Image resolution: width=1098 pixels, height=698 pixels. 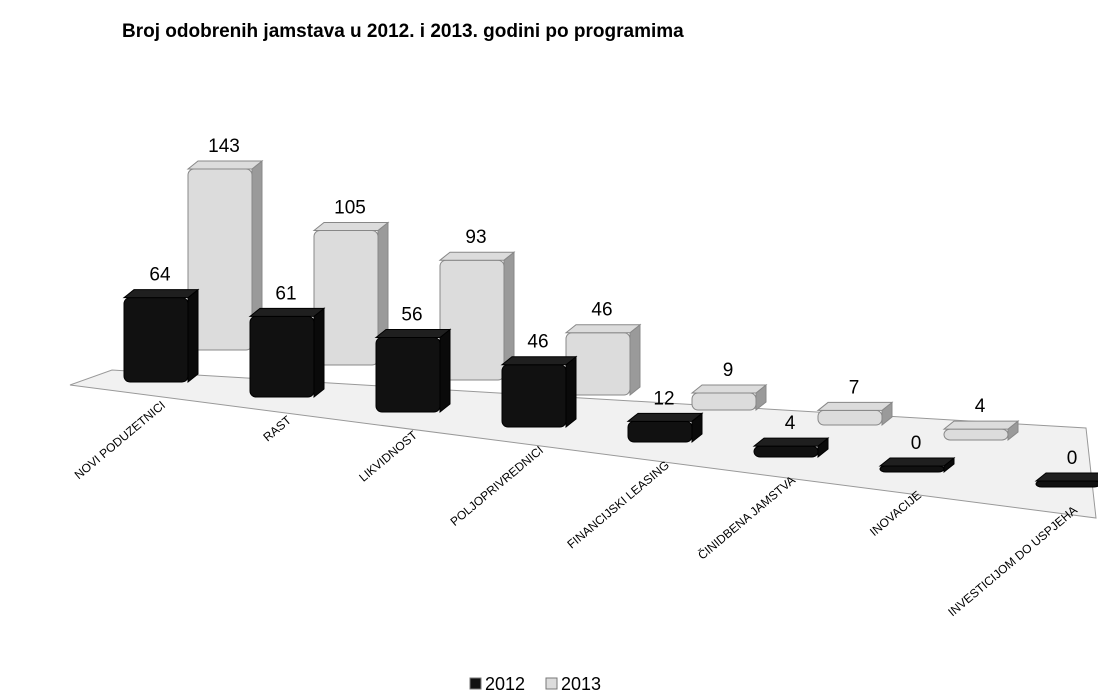 I want to click on data-label: 105, so click(x=350, y=208).